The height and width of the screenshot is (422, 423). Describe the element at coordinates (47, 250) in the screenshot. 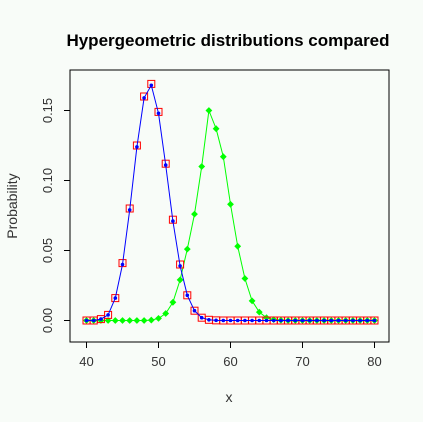

I see `y-tick-label: 0.05` at that location.